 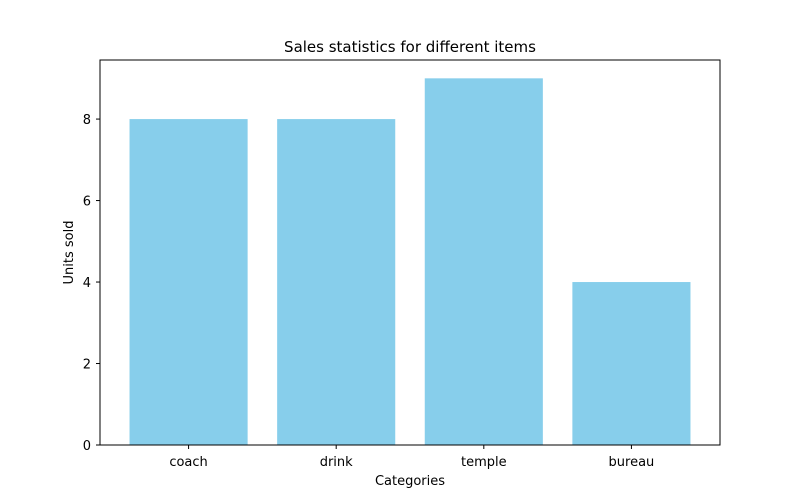 What do you see at coordinates (631, 363) in the screenshot?
I see `bar-bureau` at bounding box center [631, 363].